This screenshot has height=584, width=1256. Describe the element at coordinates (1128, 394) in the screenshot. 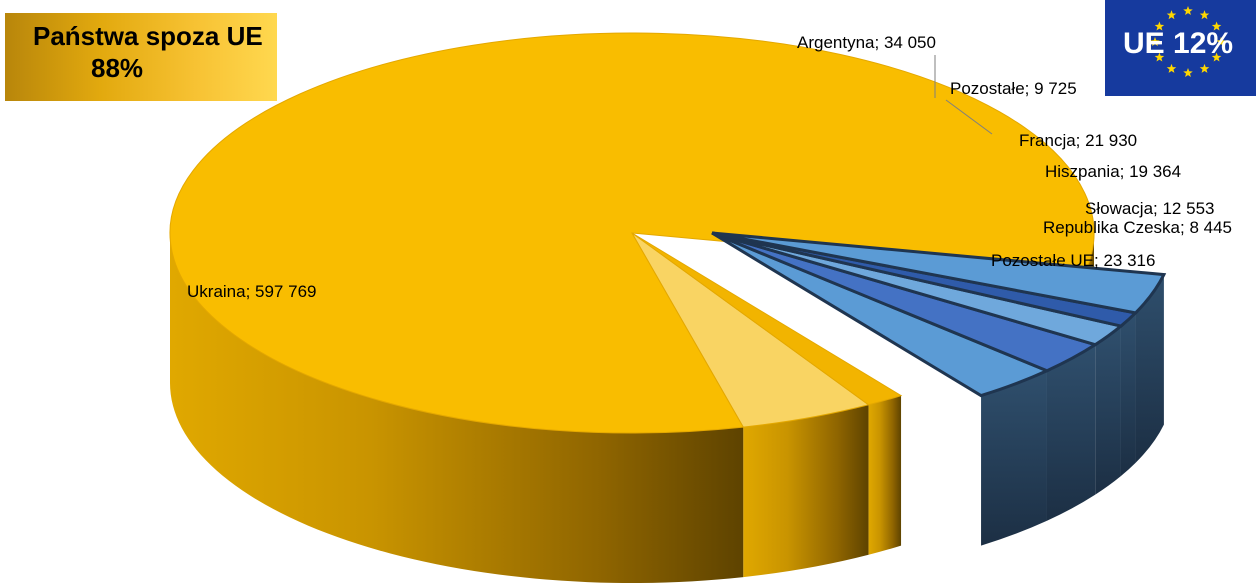

I see `pie-side-republika-czeska` at that location.